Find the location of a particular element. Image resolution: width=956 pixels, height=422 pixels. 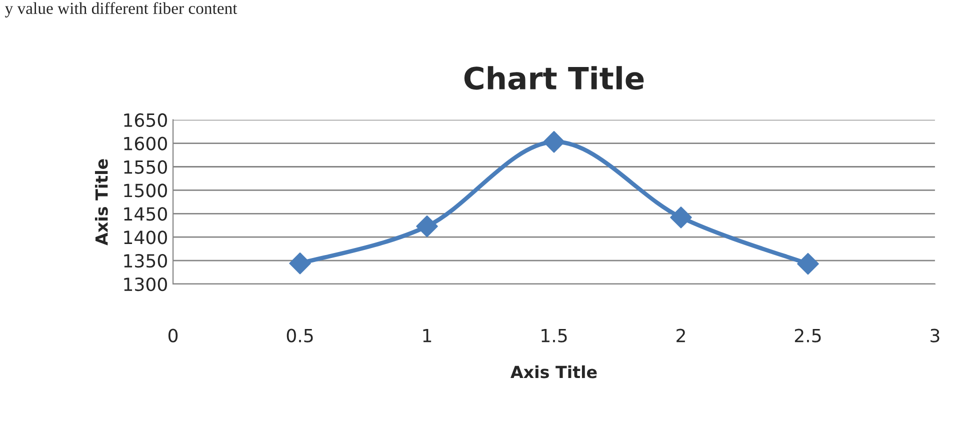

y-tick-label: 1450 is located at coordinates (145, 214).